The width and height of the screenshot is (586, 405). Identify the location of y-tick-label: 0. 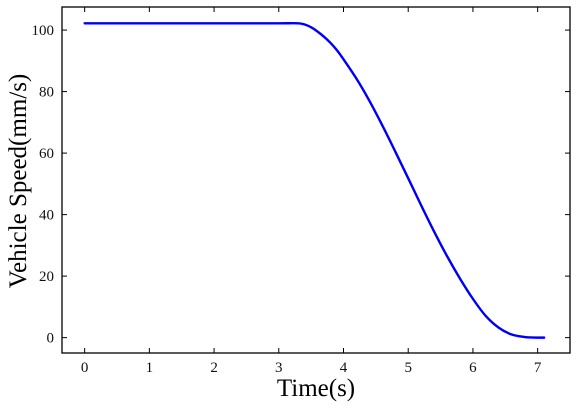
(51, 339).